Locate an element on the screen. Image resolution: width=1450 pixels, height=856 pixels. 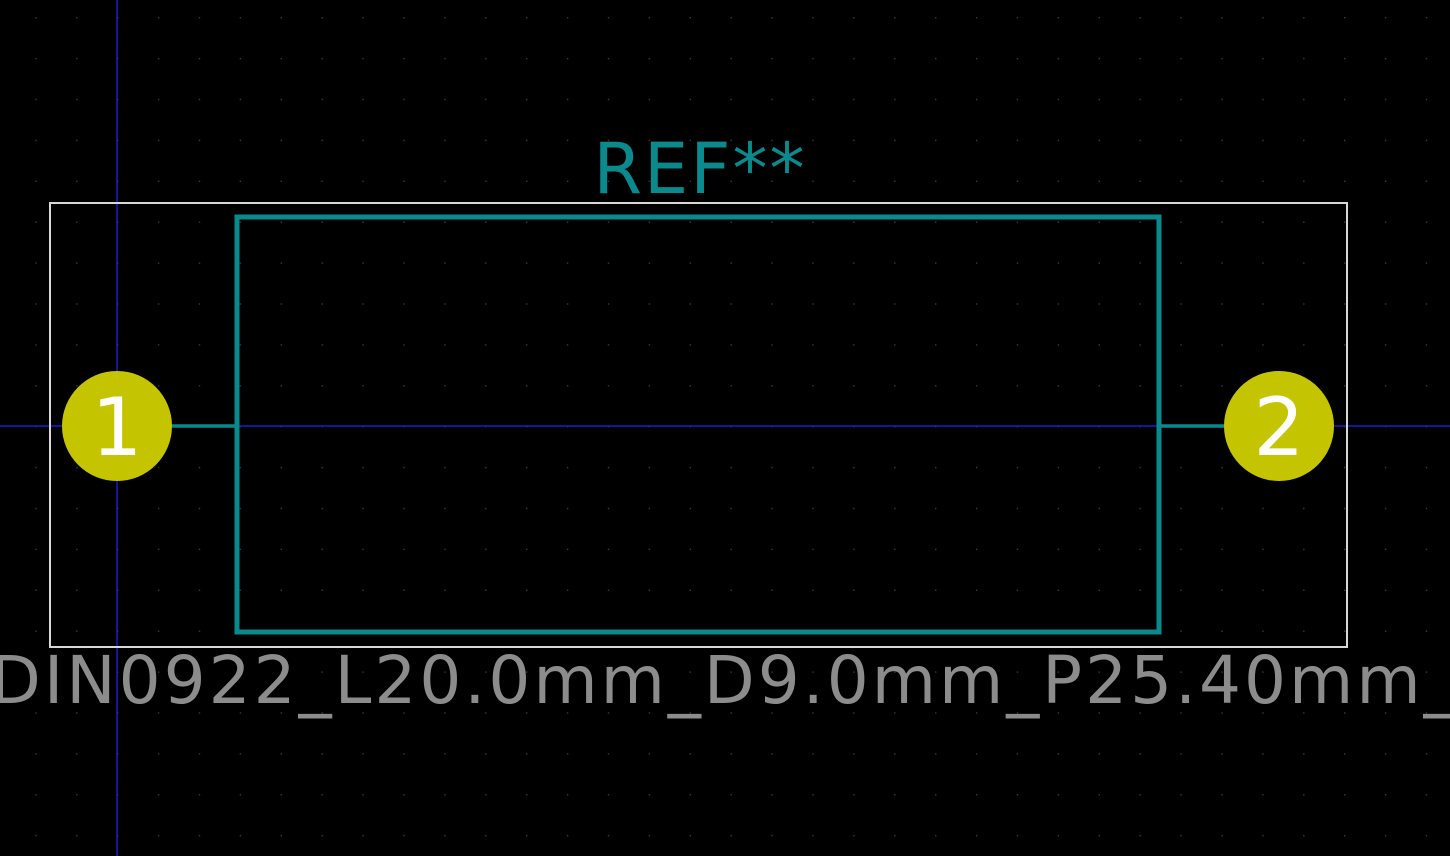
pad-2: 2 is located at coordinates (1279, 426).